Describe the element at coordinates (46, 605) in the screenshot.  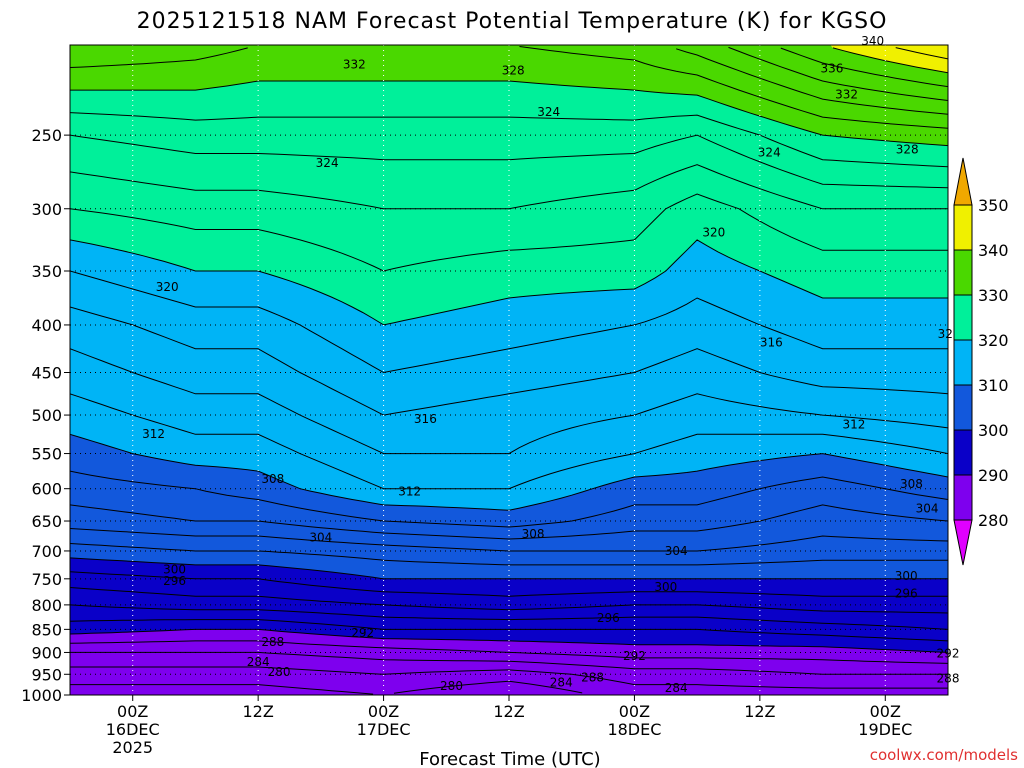
I see `y-tick-label: 800` at that location.